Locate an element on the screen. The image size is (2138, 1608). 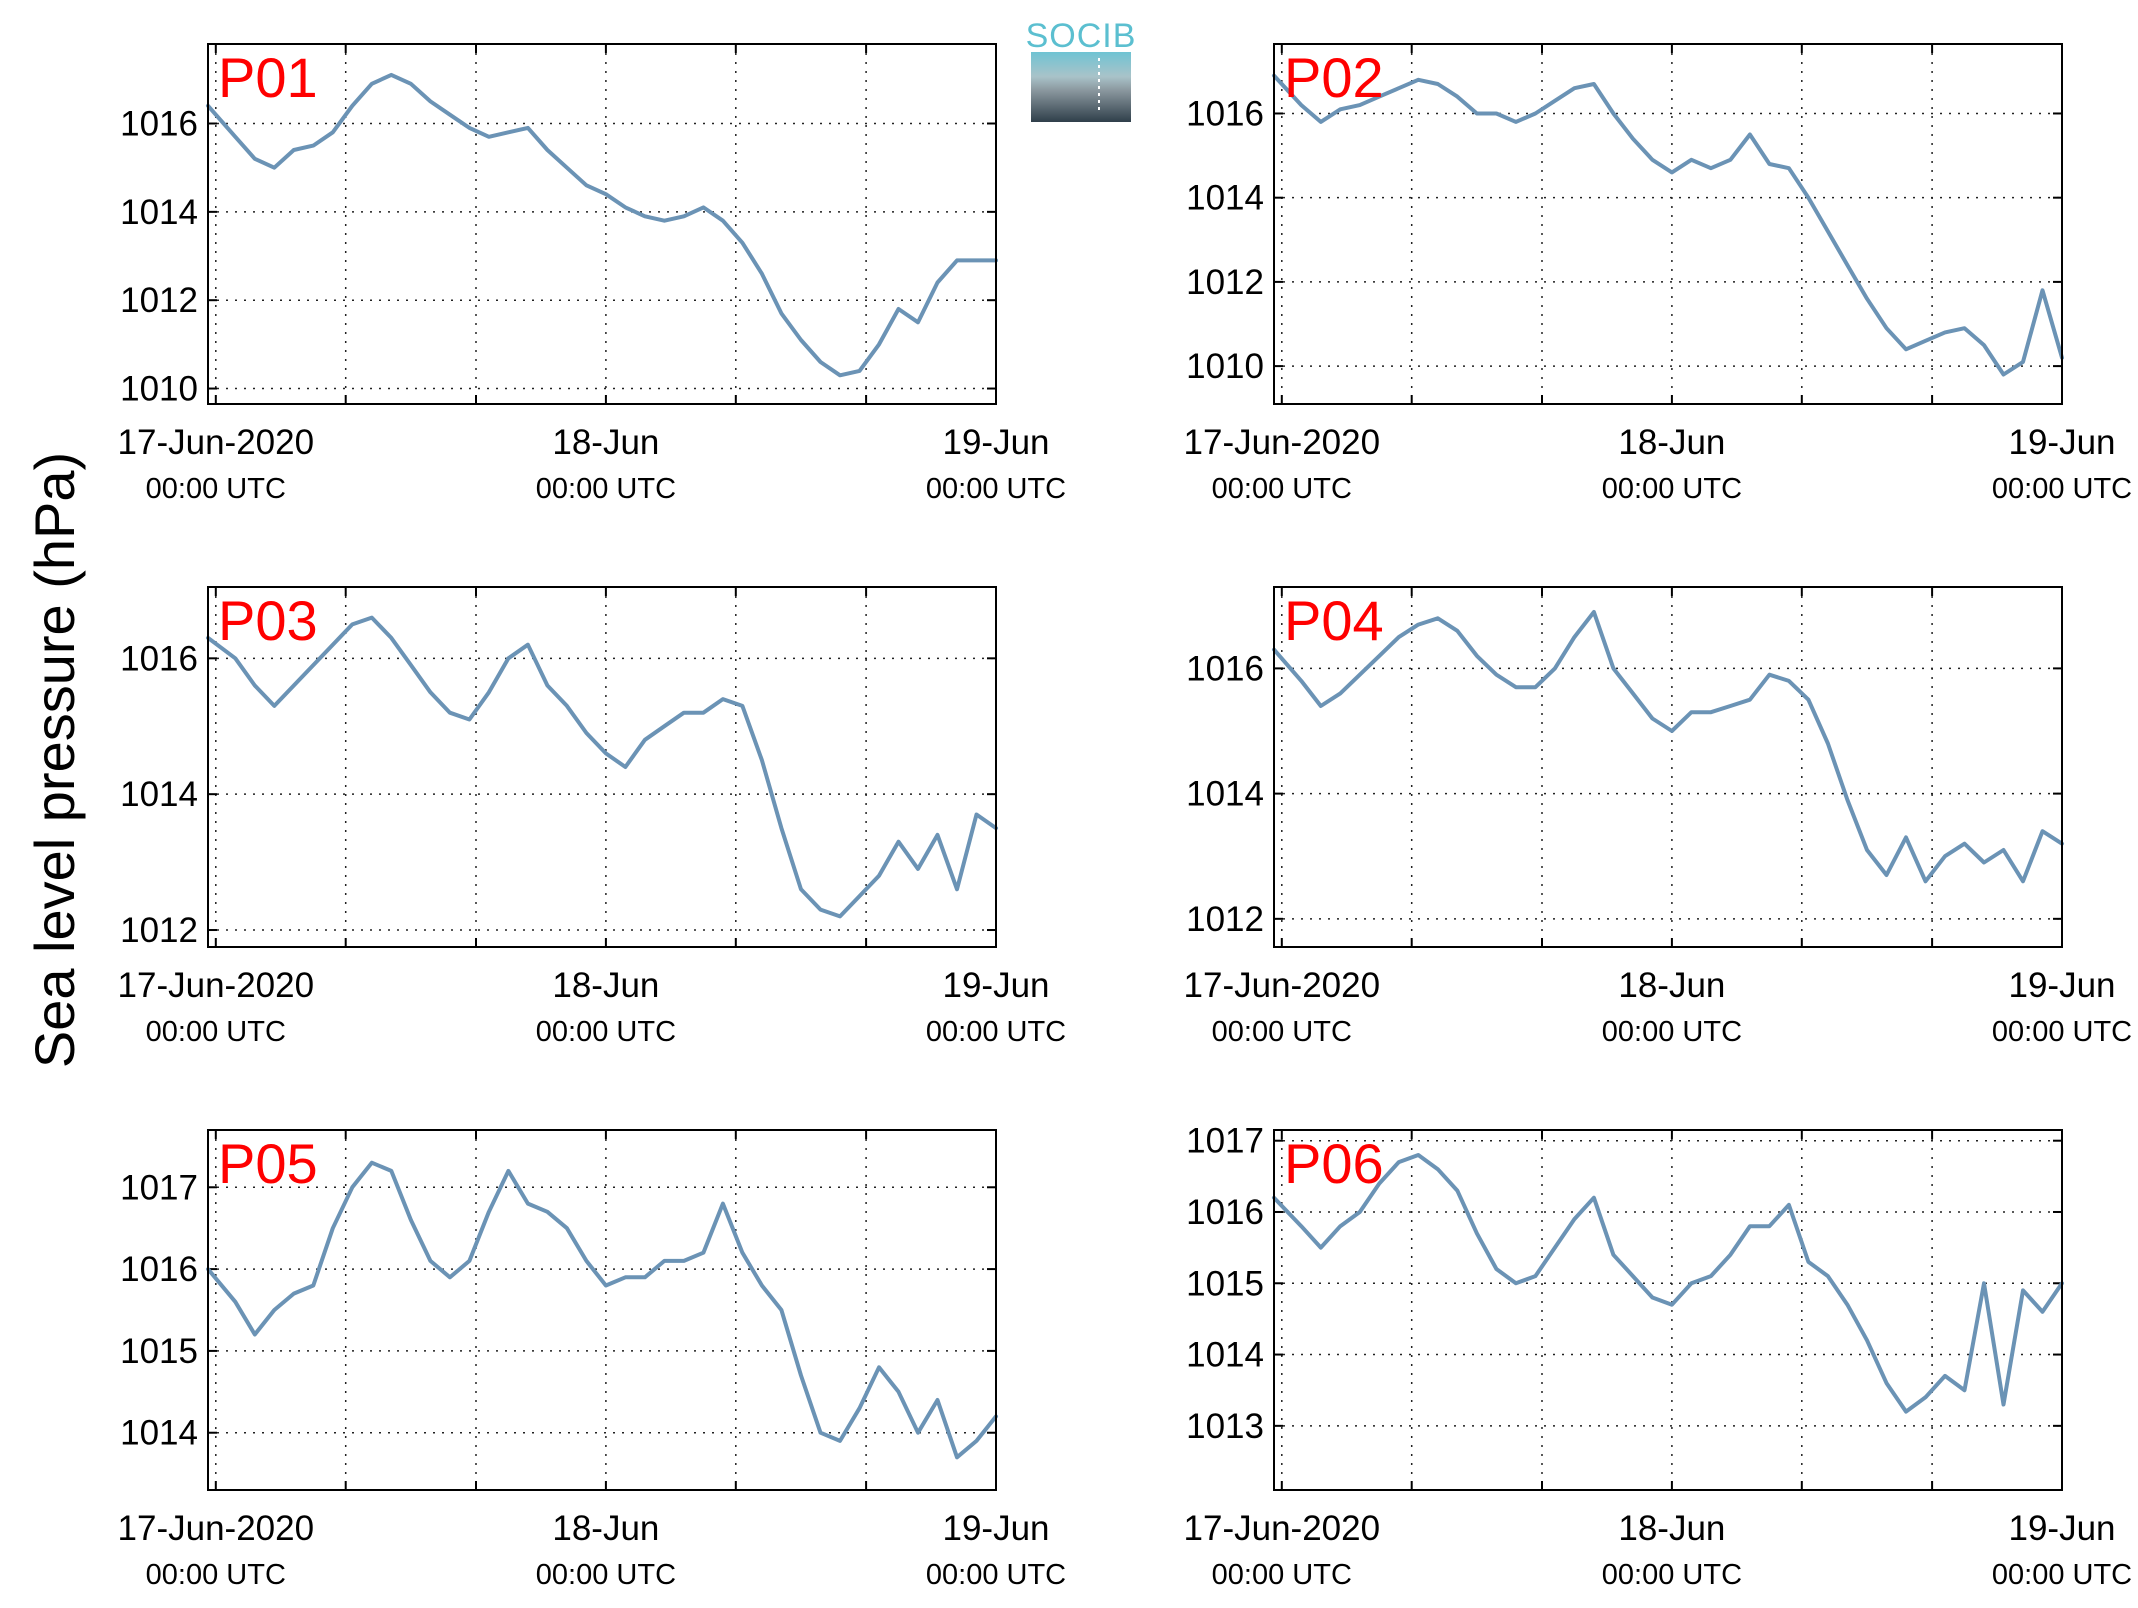
series-line-p03 is located at coordinates (602, 767).